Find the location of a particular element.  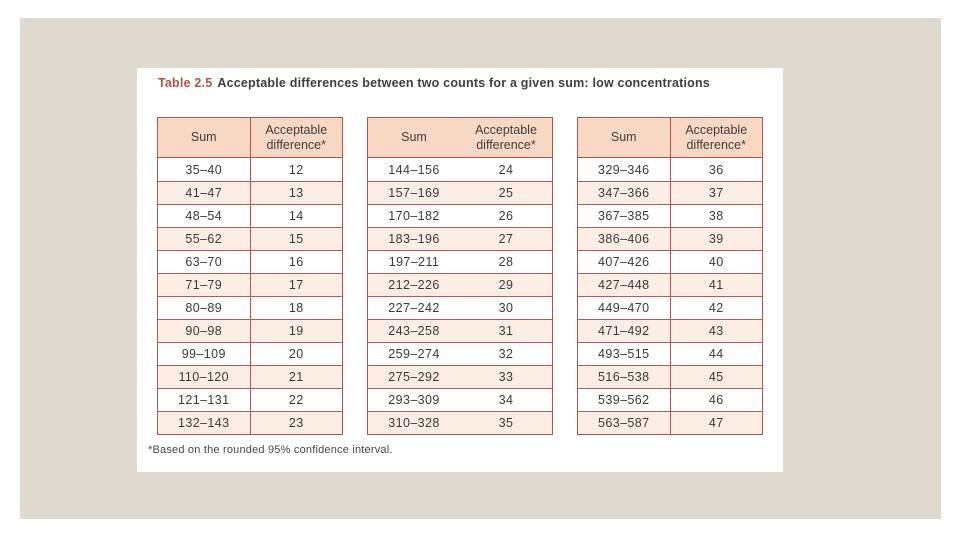

table-row: 48–54 14 is located at coordinates (250, 215).